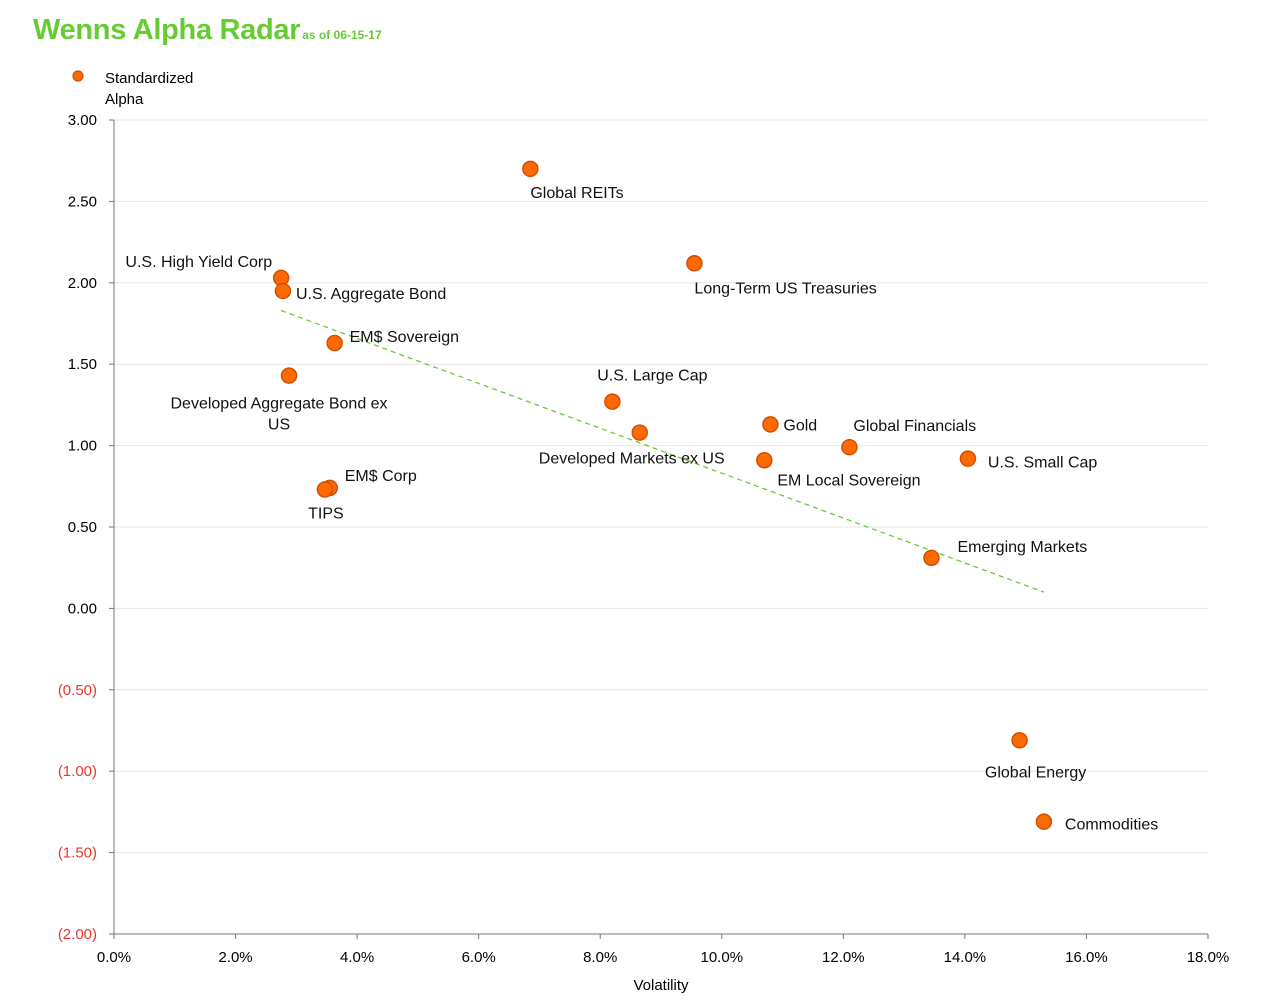 The height and width of the screenshot is (1003, 1280). What do you see at coordinates (82, 120) in the screenshot?
I see `y-tick-label: 3.00` at bounding box center [82, 120].